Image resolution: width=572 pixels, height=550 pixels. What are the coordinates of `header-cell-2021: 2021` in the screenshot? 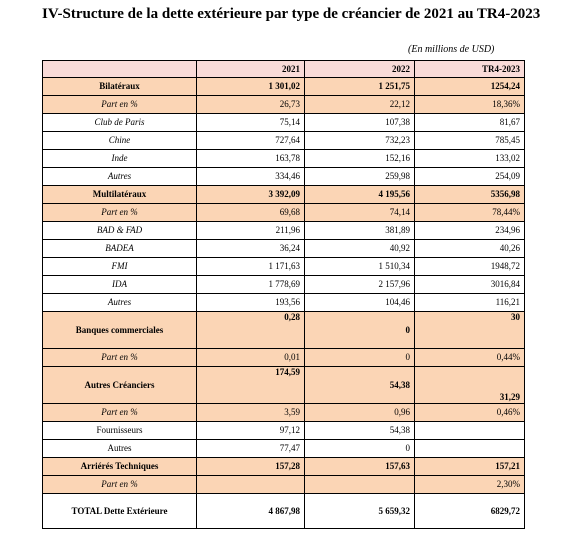 It's located at (250, 69).